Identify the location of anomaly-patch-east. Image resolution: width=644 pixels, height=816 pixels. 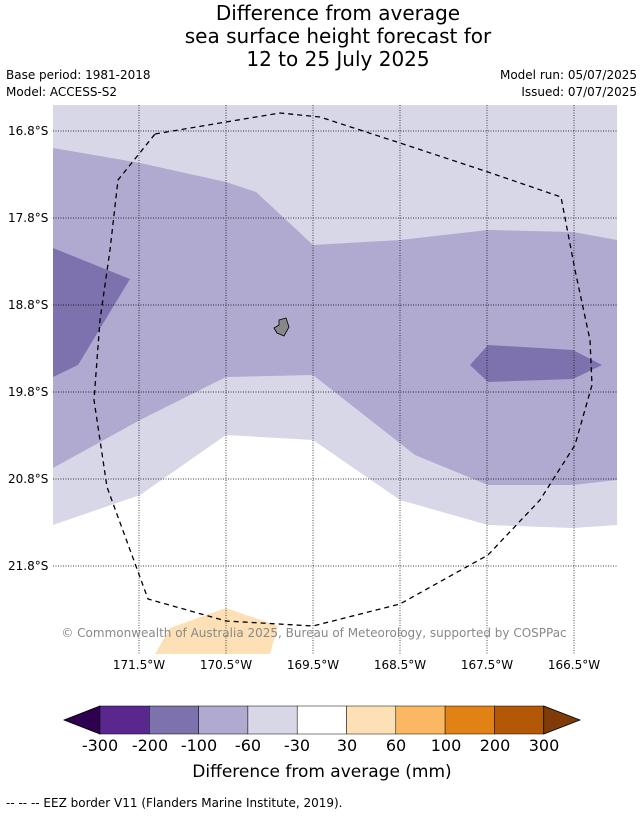
(536, 363).